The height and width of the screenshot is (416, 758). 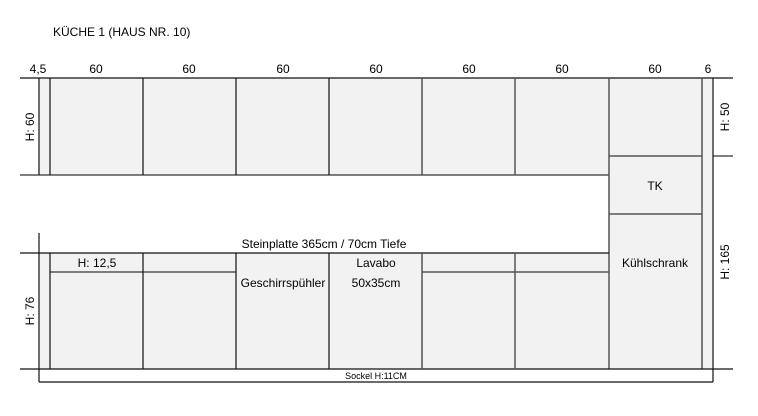 I want to click on width-labels: 4,5 60 60 60 60 60 60 60 6, so click(x=371, y=69).